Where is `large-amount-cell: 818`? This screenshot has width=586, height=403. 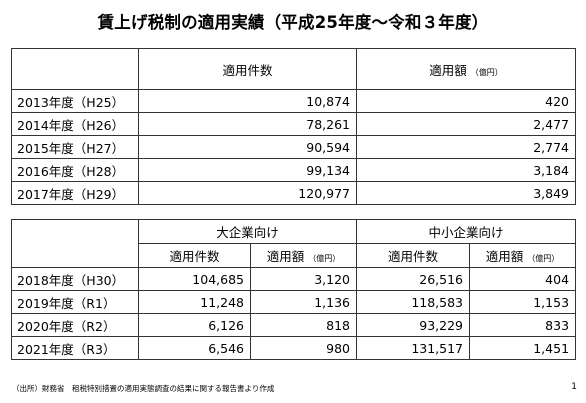 large-amount-cell: 818 is located at coordinates (303, 325).